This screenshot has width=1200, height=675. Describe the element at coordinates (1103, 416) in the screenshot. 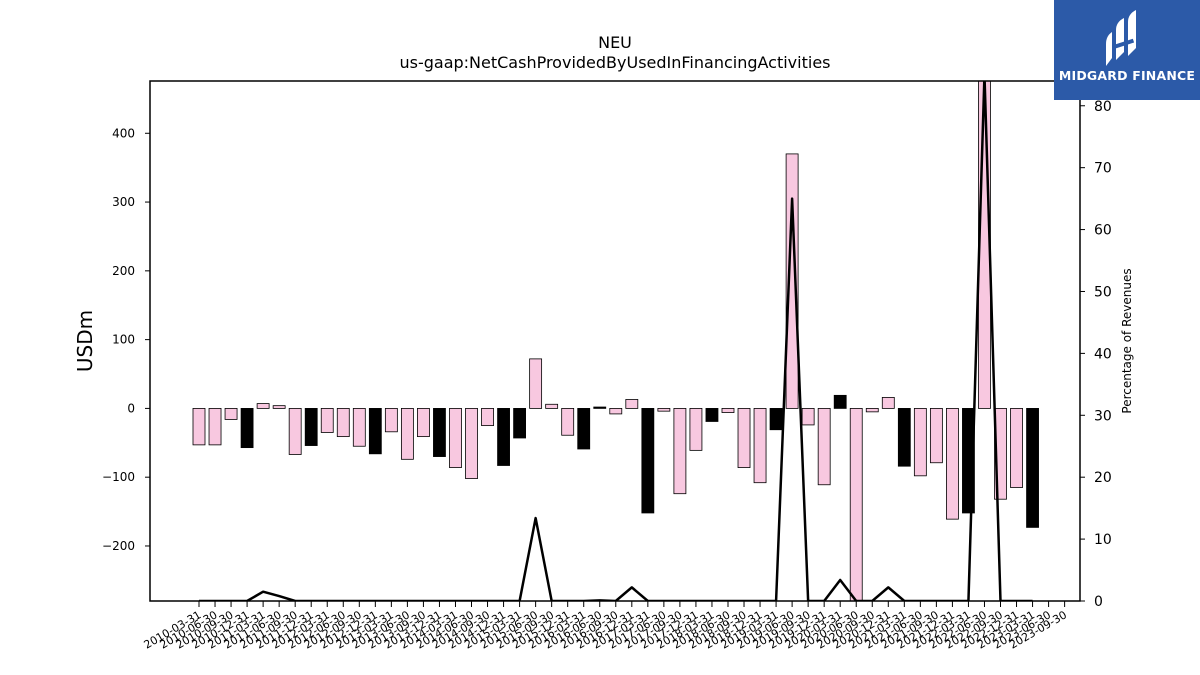

I see `y2-tick-label: 30` at that location.